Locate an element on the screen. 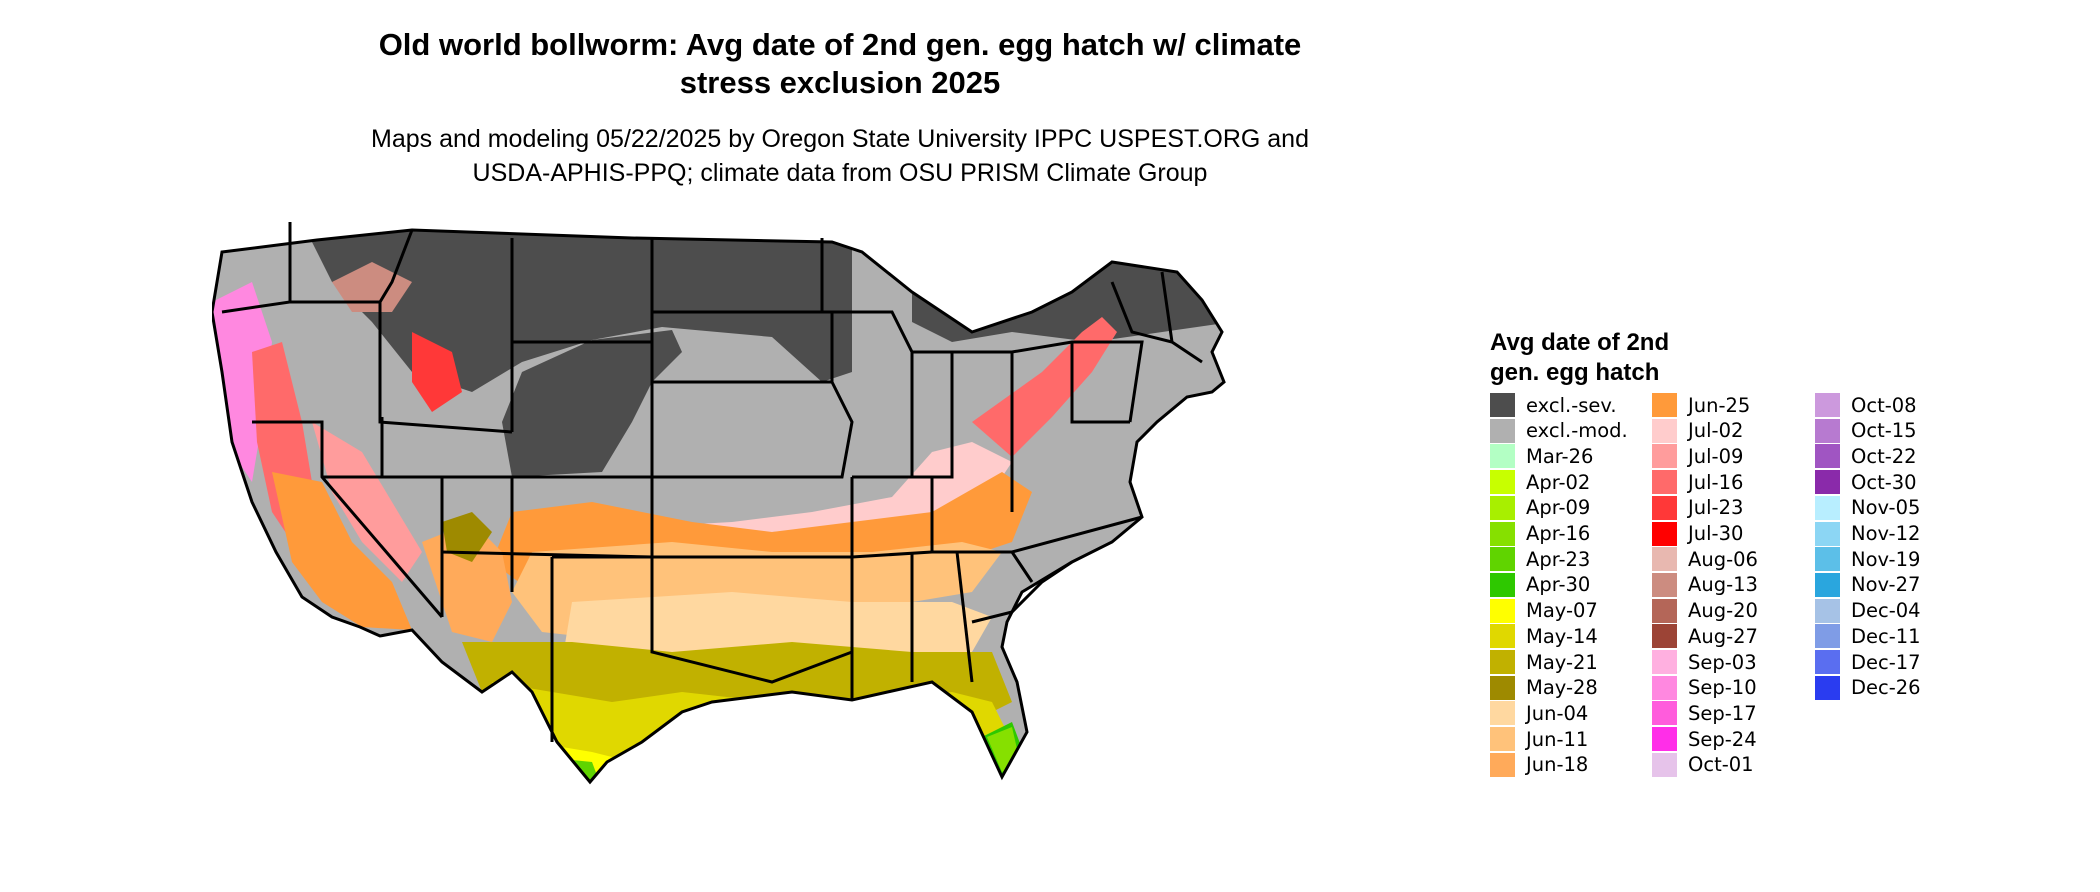 This screenshot has width=2100, height=892. legend-entry: Jul-09 is located at coordinates (1698, 456).